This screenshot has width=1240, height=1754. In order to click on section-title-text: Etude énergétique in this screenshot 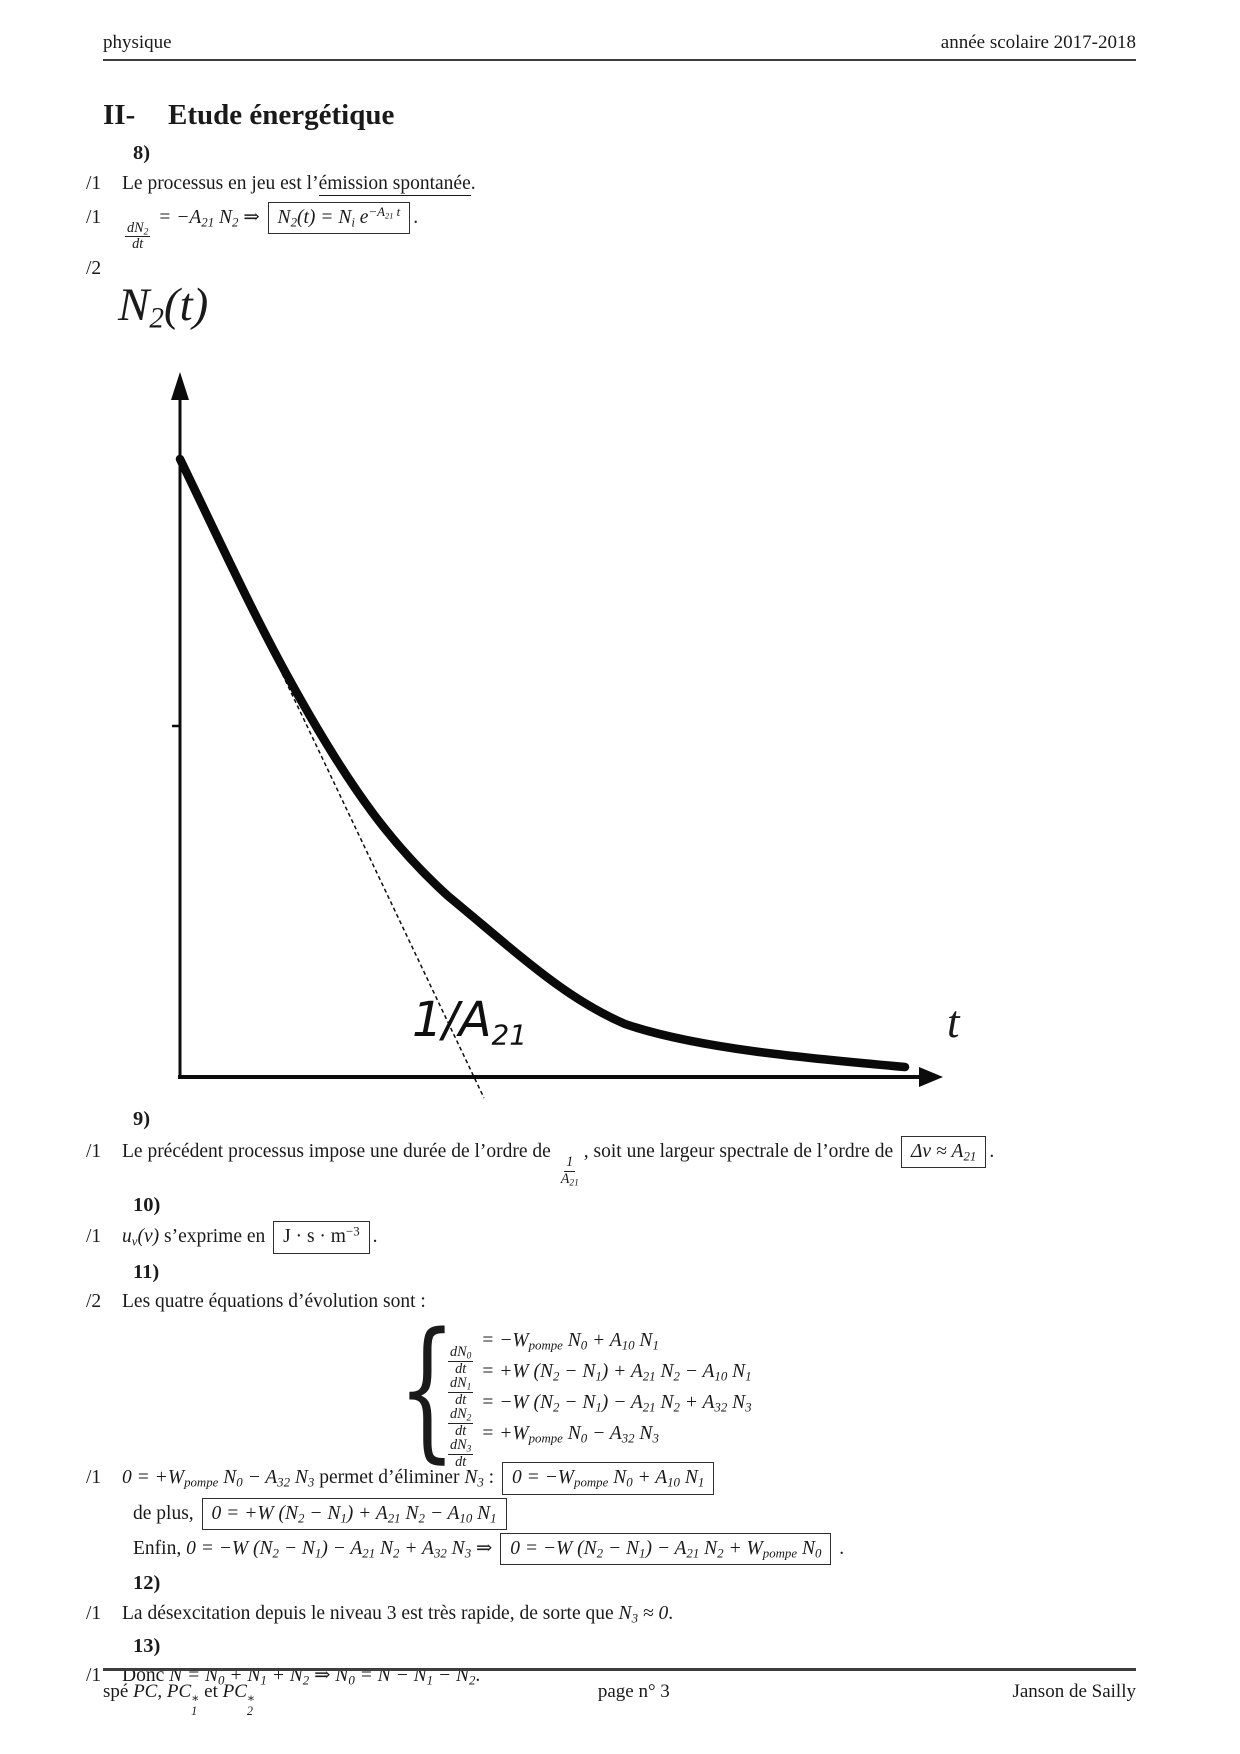, I will do `click(281, 114)`.